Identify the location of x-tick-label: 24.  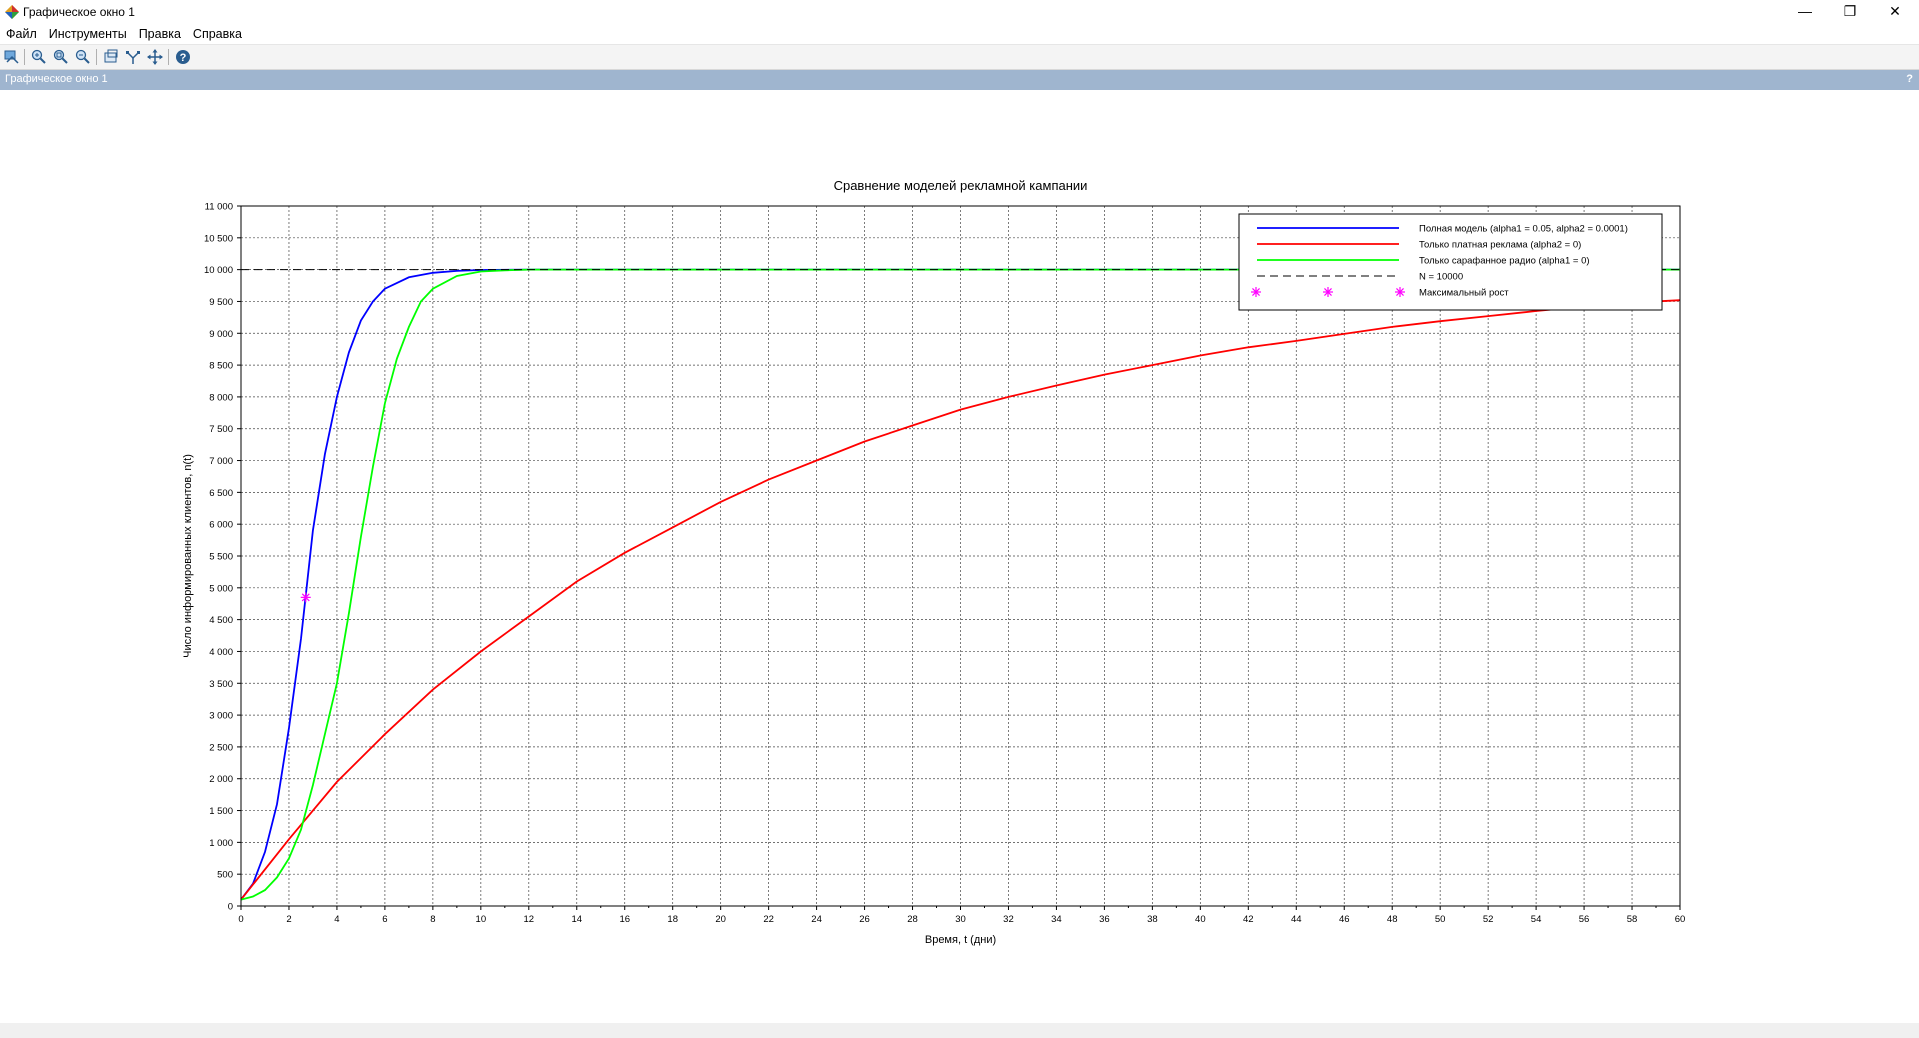
(816, 919).